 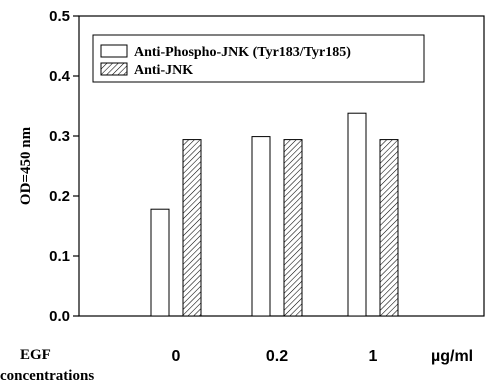 I want to click on y-tick-label-3: 0.3, so click(x=59, y=136).